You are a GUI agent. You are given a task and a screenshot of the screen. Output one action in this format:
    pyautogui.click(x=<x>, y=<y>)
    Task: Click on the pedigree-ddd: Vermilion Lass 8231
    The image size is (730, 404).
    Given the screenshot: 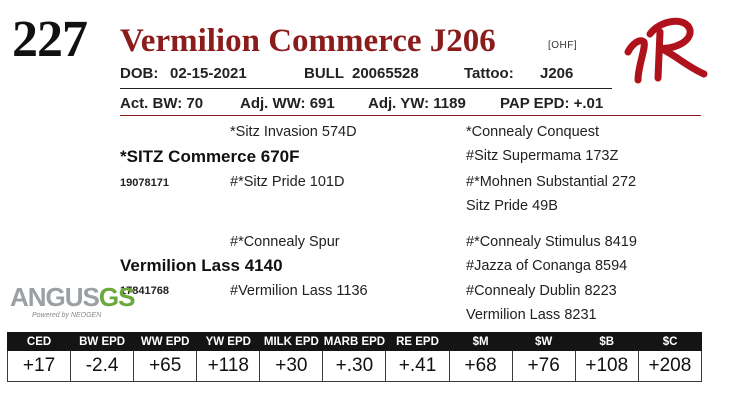 What is the action you would take?
    pyautogui.click(x=531, y=315)
    